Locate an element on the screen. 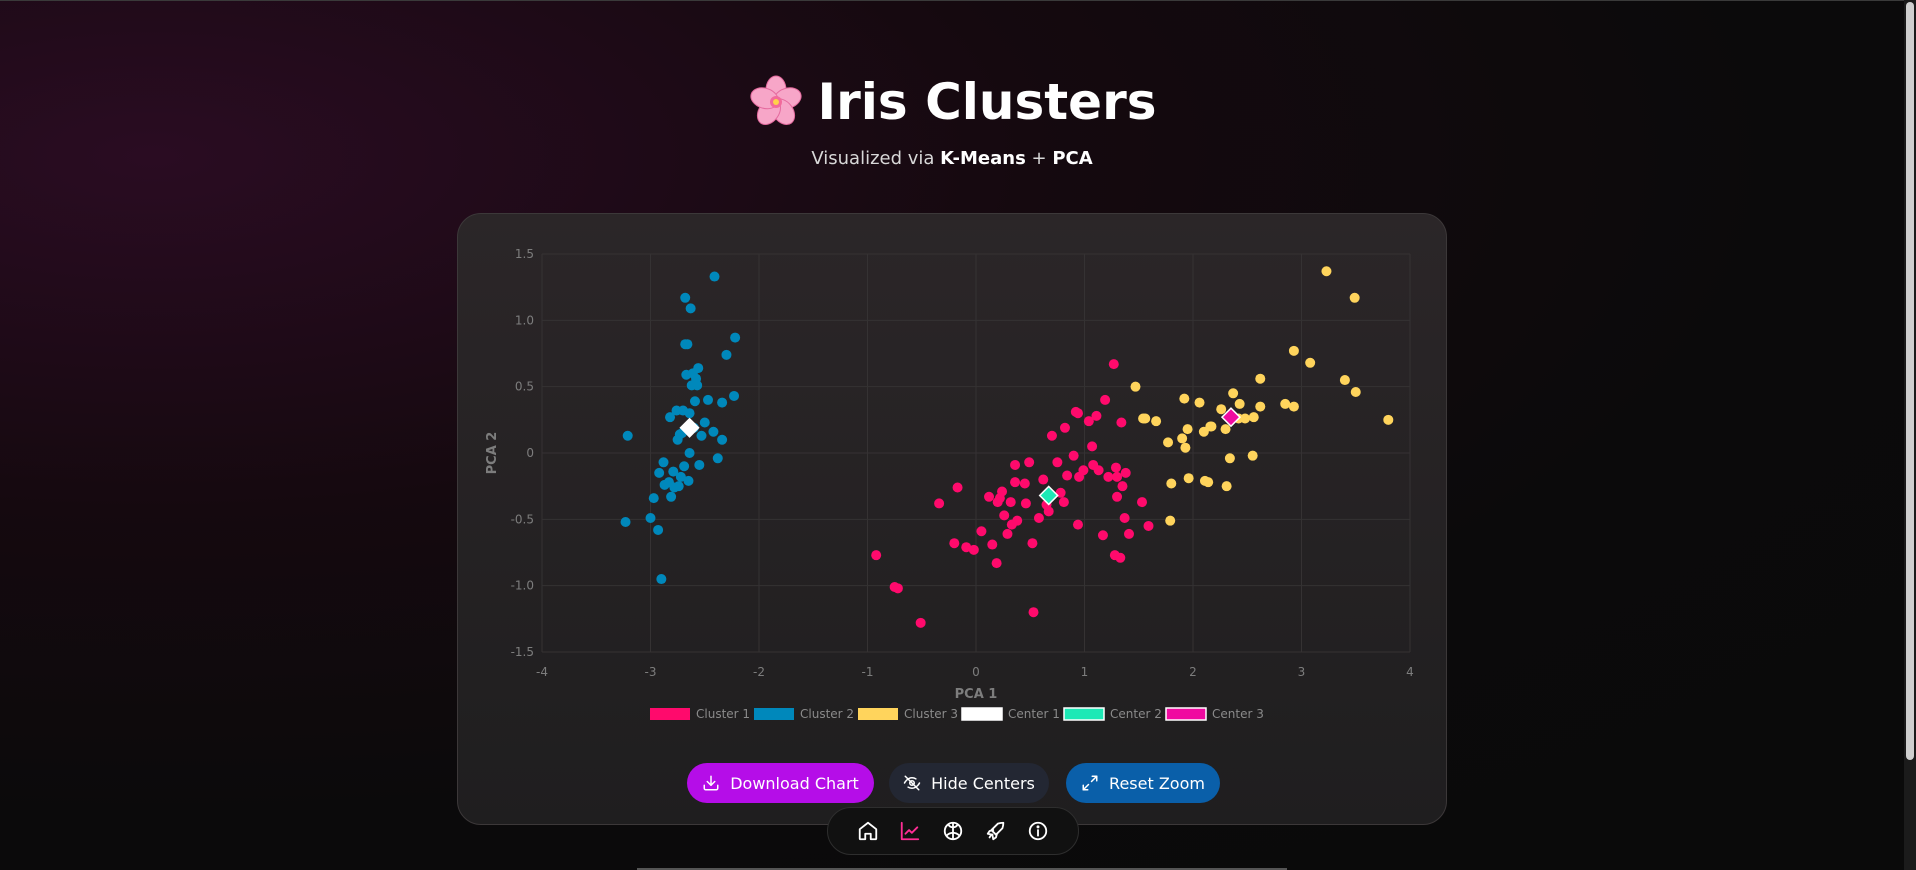 The image size is (1916, 870). hide-centers-button: Hide Centers is located at coordinates (969, 783).